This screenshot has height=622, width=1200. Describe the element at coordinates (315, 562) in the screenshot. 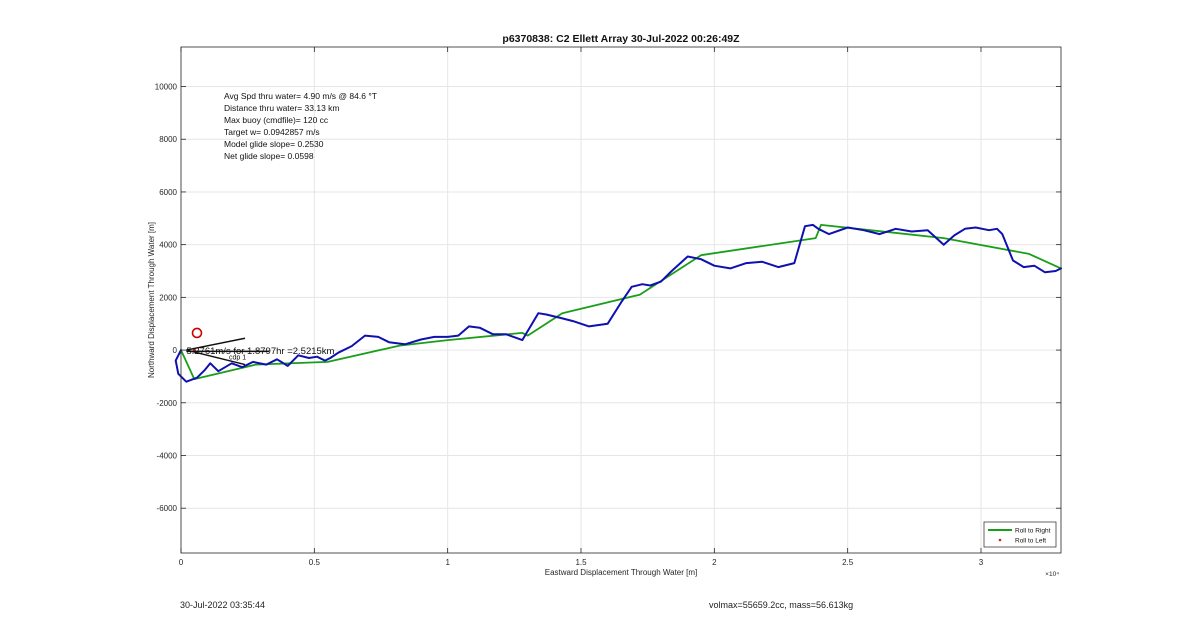

I see `x-tick-label: 0.5` at that location.